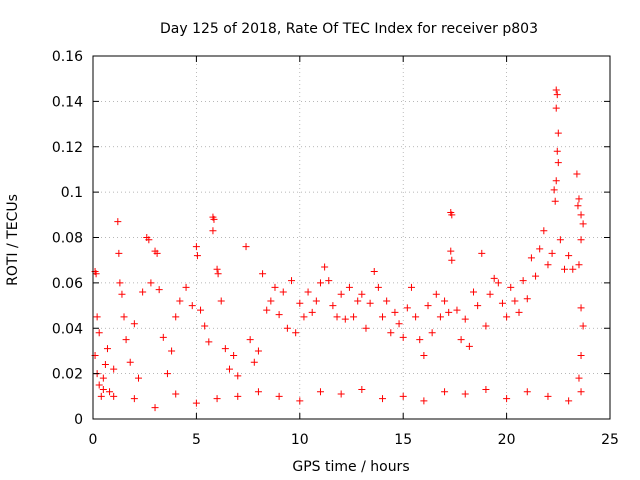 This screenshot has width=640, height=480. I want to click on x-tick-label: 15, so click(403, 440).